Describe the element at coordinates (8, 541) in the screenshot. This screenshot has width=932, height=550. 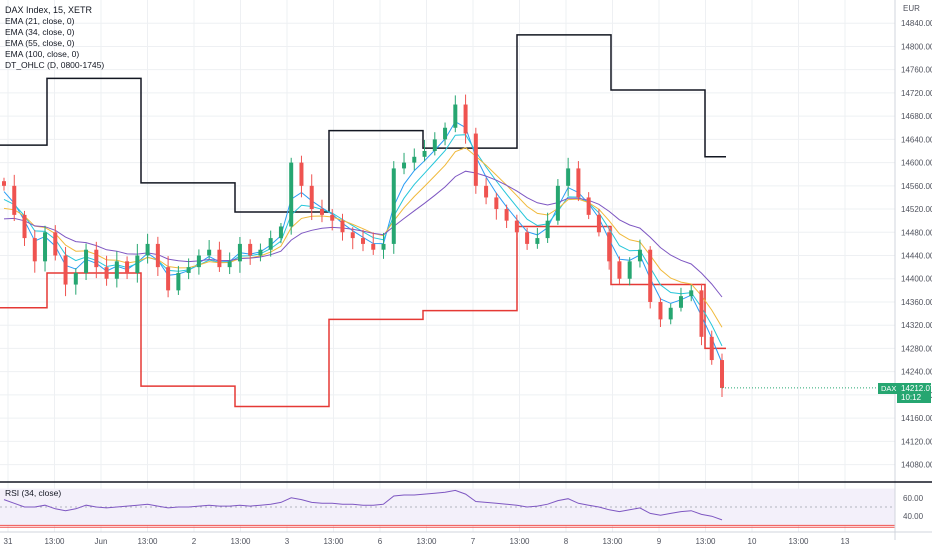
I see `x-tick-label: 31` at that location.